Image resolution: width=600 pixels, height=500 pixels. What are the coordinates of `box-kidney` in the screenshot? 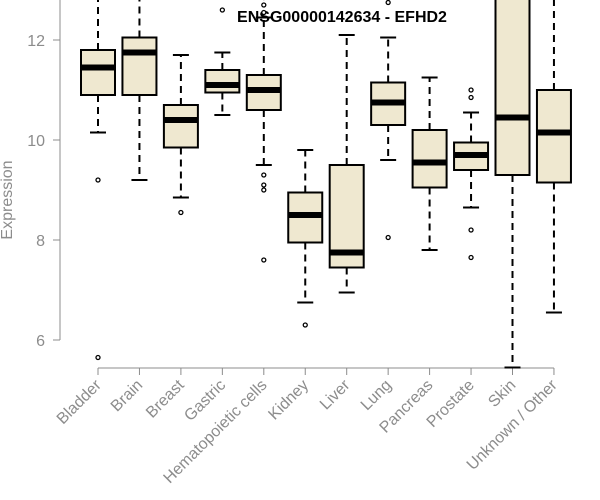 It's located at (305, 238).